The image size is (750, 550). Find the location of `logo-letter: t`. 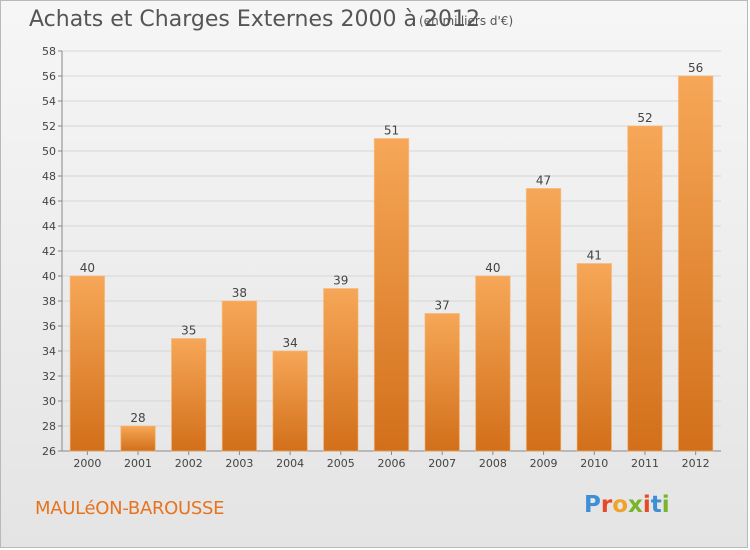

logo-letter: t is located at coordinates (656, 505).